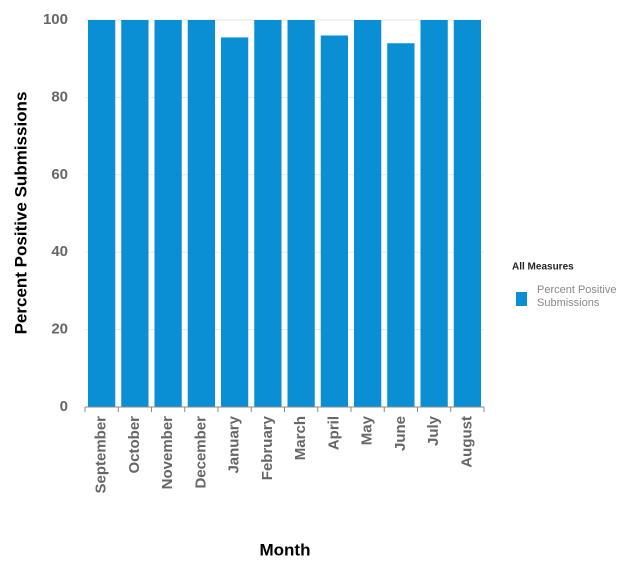  Describe the element at coordinates (521, 299) in the screenshot. I see `legend-swatch` at that location.